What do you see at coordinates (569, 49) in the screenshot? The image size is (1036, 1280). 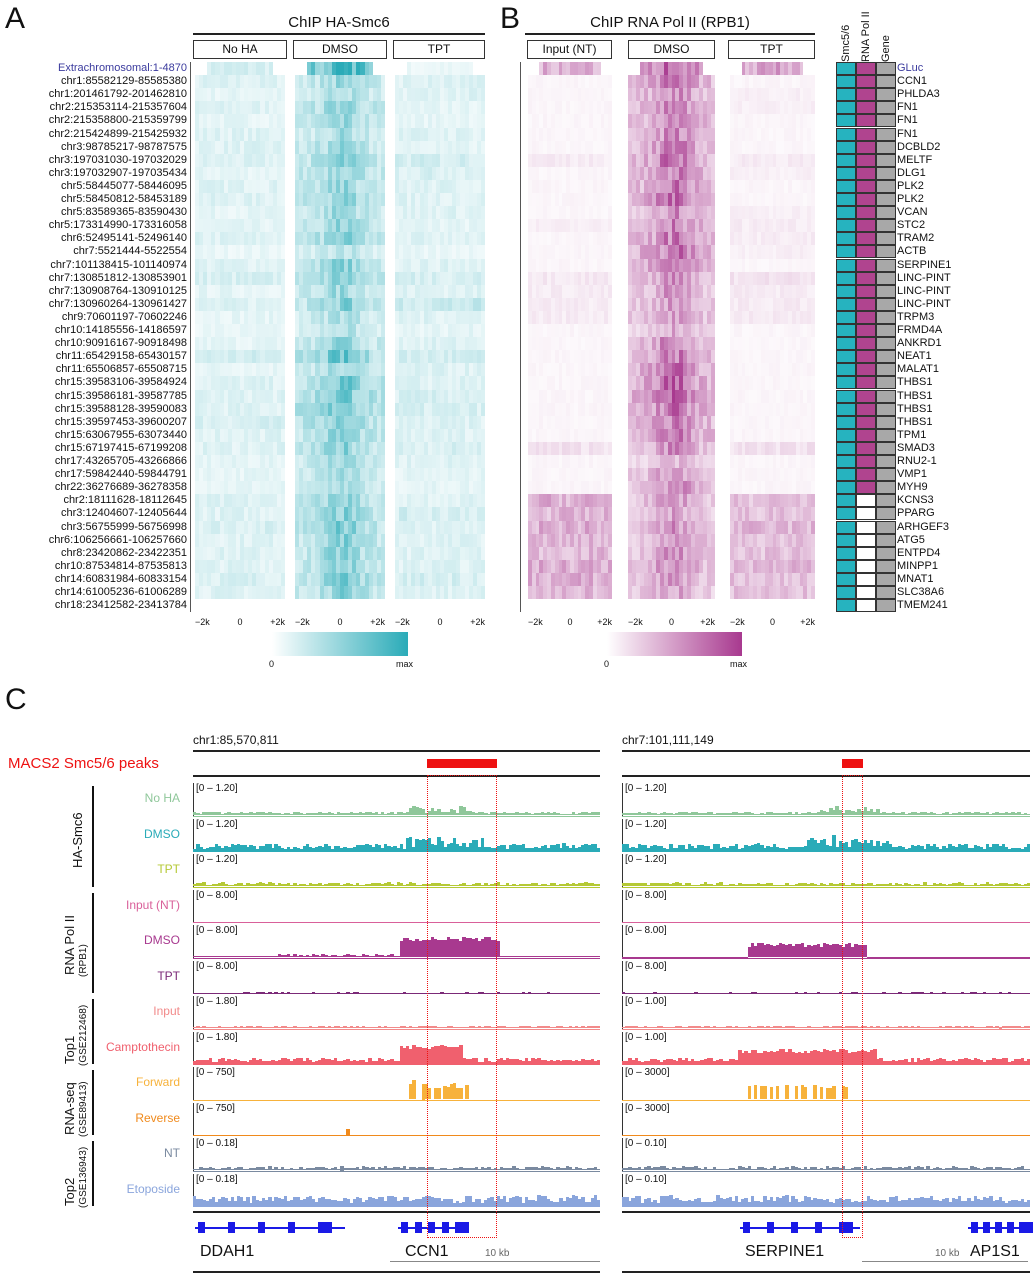 I see `condition-header: Input (NT)` at bounding box center [569, 49].